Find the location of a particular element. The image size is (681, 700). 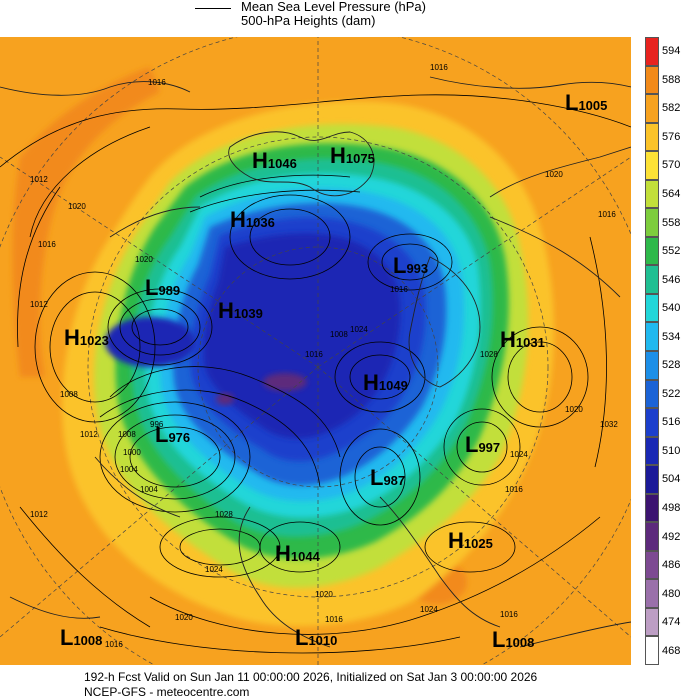

colorbar-label: 576 is located at coordinates (671, 136).